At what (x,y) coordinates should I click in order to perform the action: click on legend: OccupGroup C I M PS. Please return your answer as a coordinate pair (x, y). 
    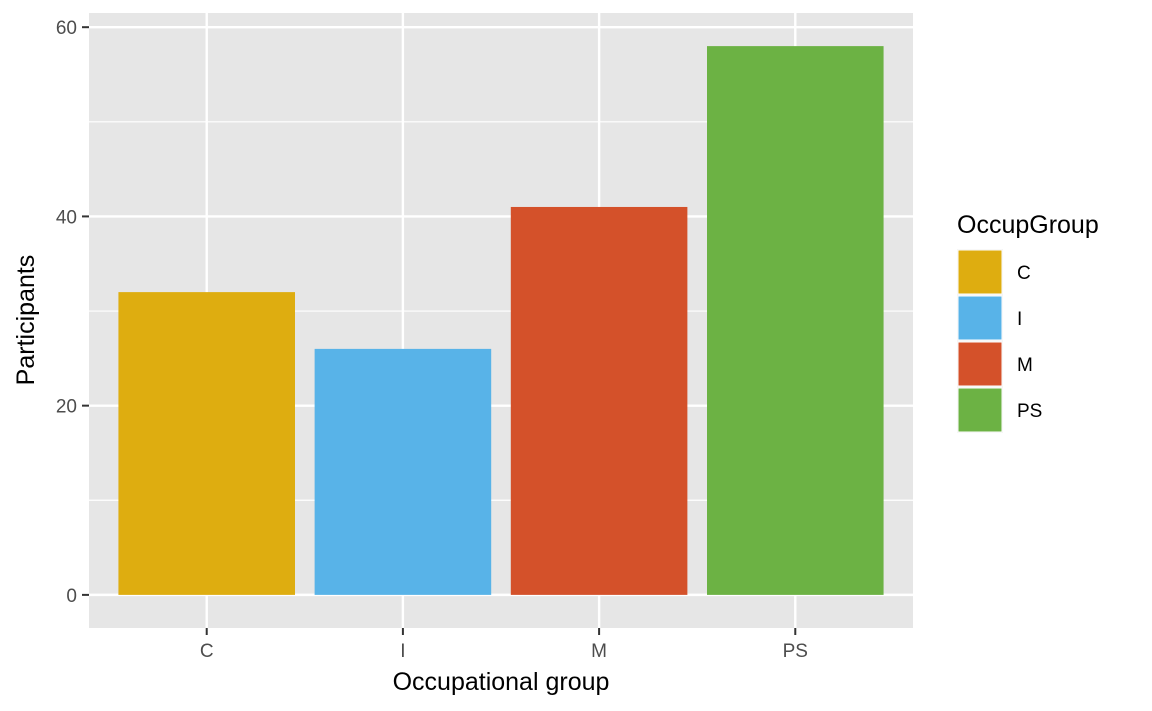
    Looking at the image, I should click on (1028, 322).